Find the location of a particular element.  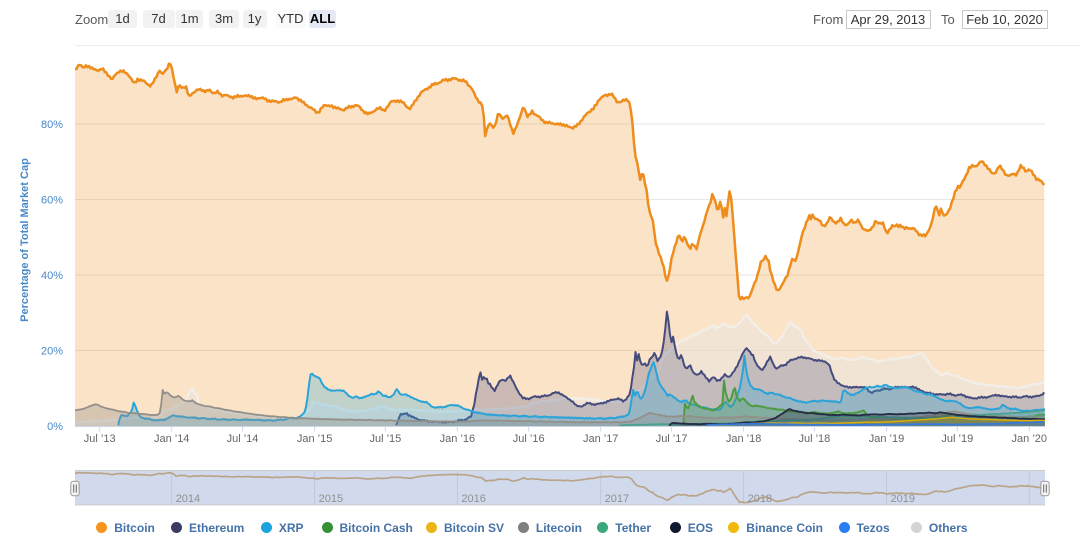

svg-text: 2016 is located at coordinates (473, 499).